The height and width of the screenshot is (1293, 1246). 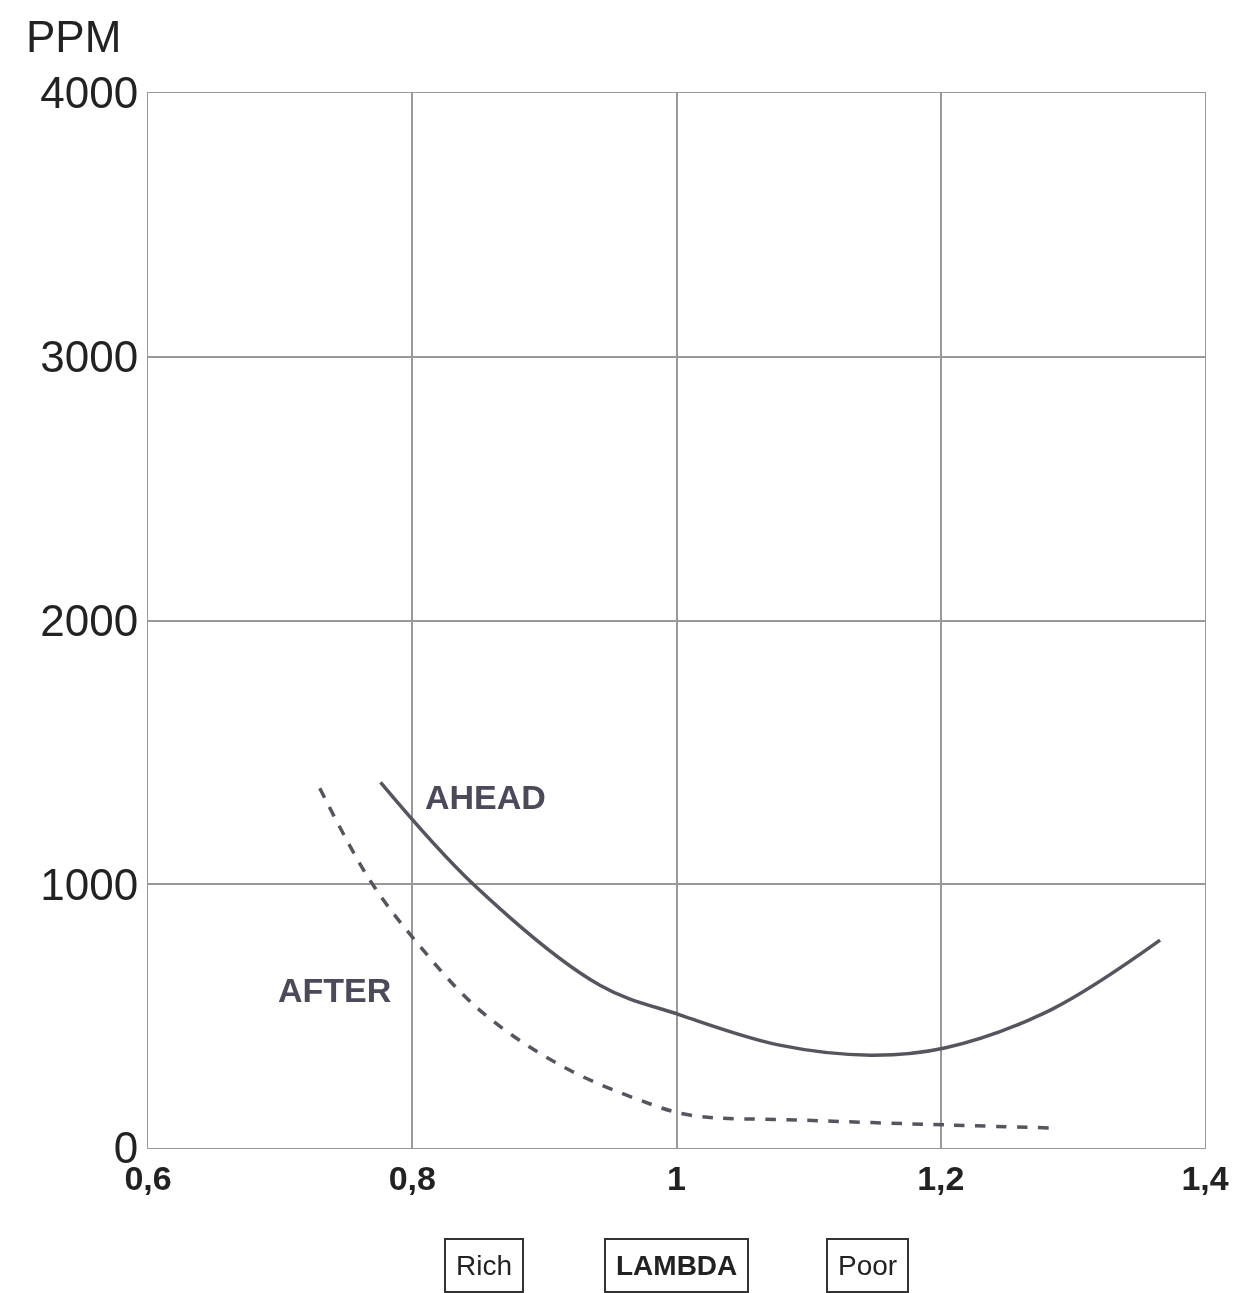 What do you see at coordinates (74, 36) in the screenshot?
I see `y-axis-title: PPM` at bounding box center [74, 36].